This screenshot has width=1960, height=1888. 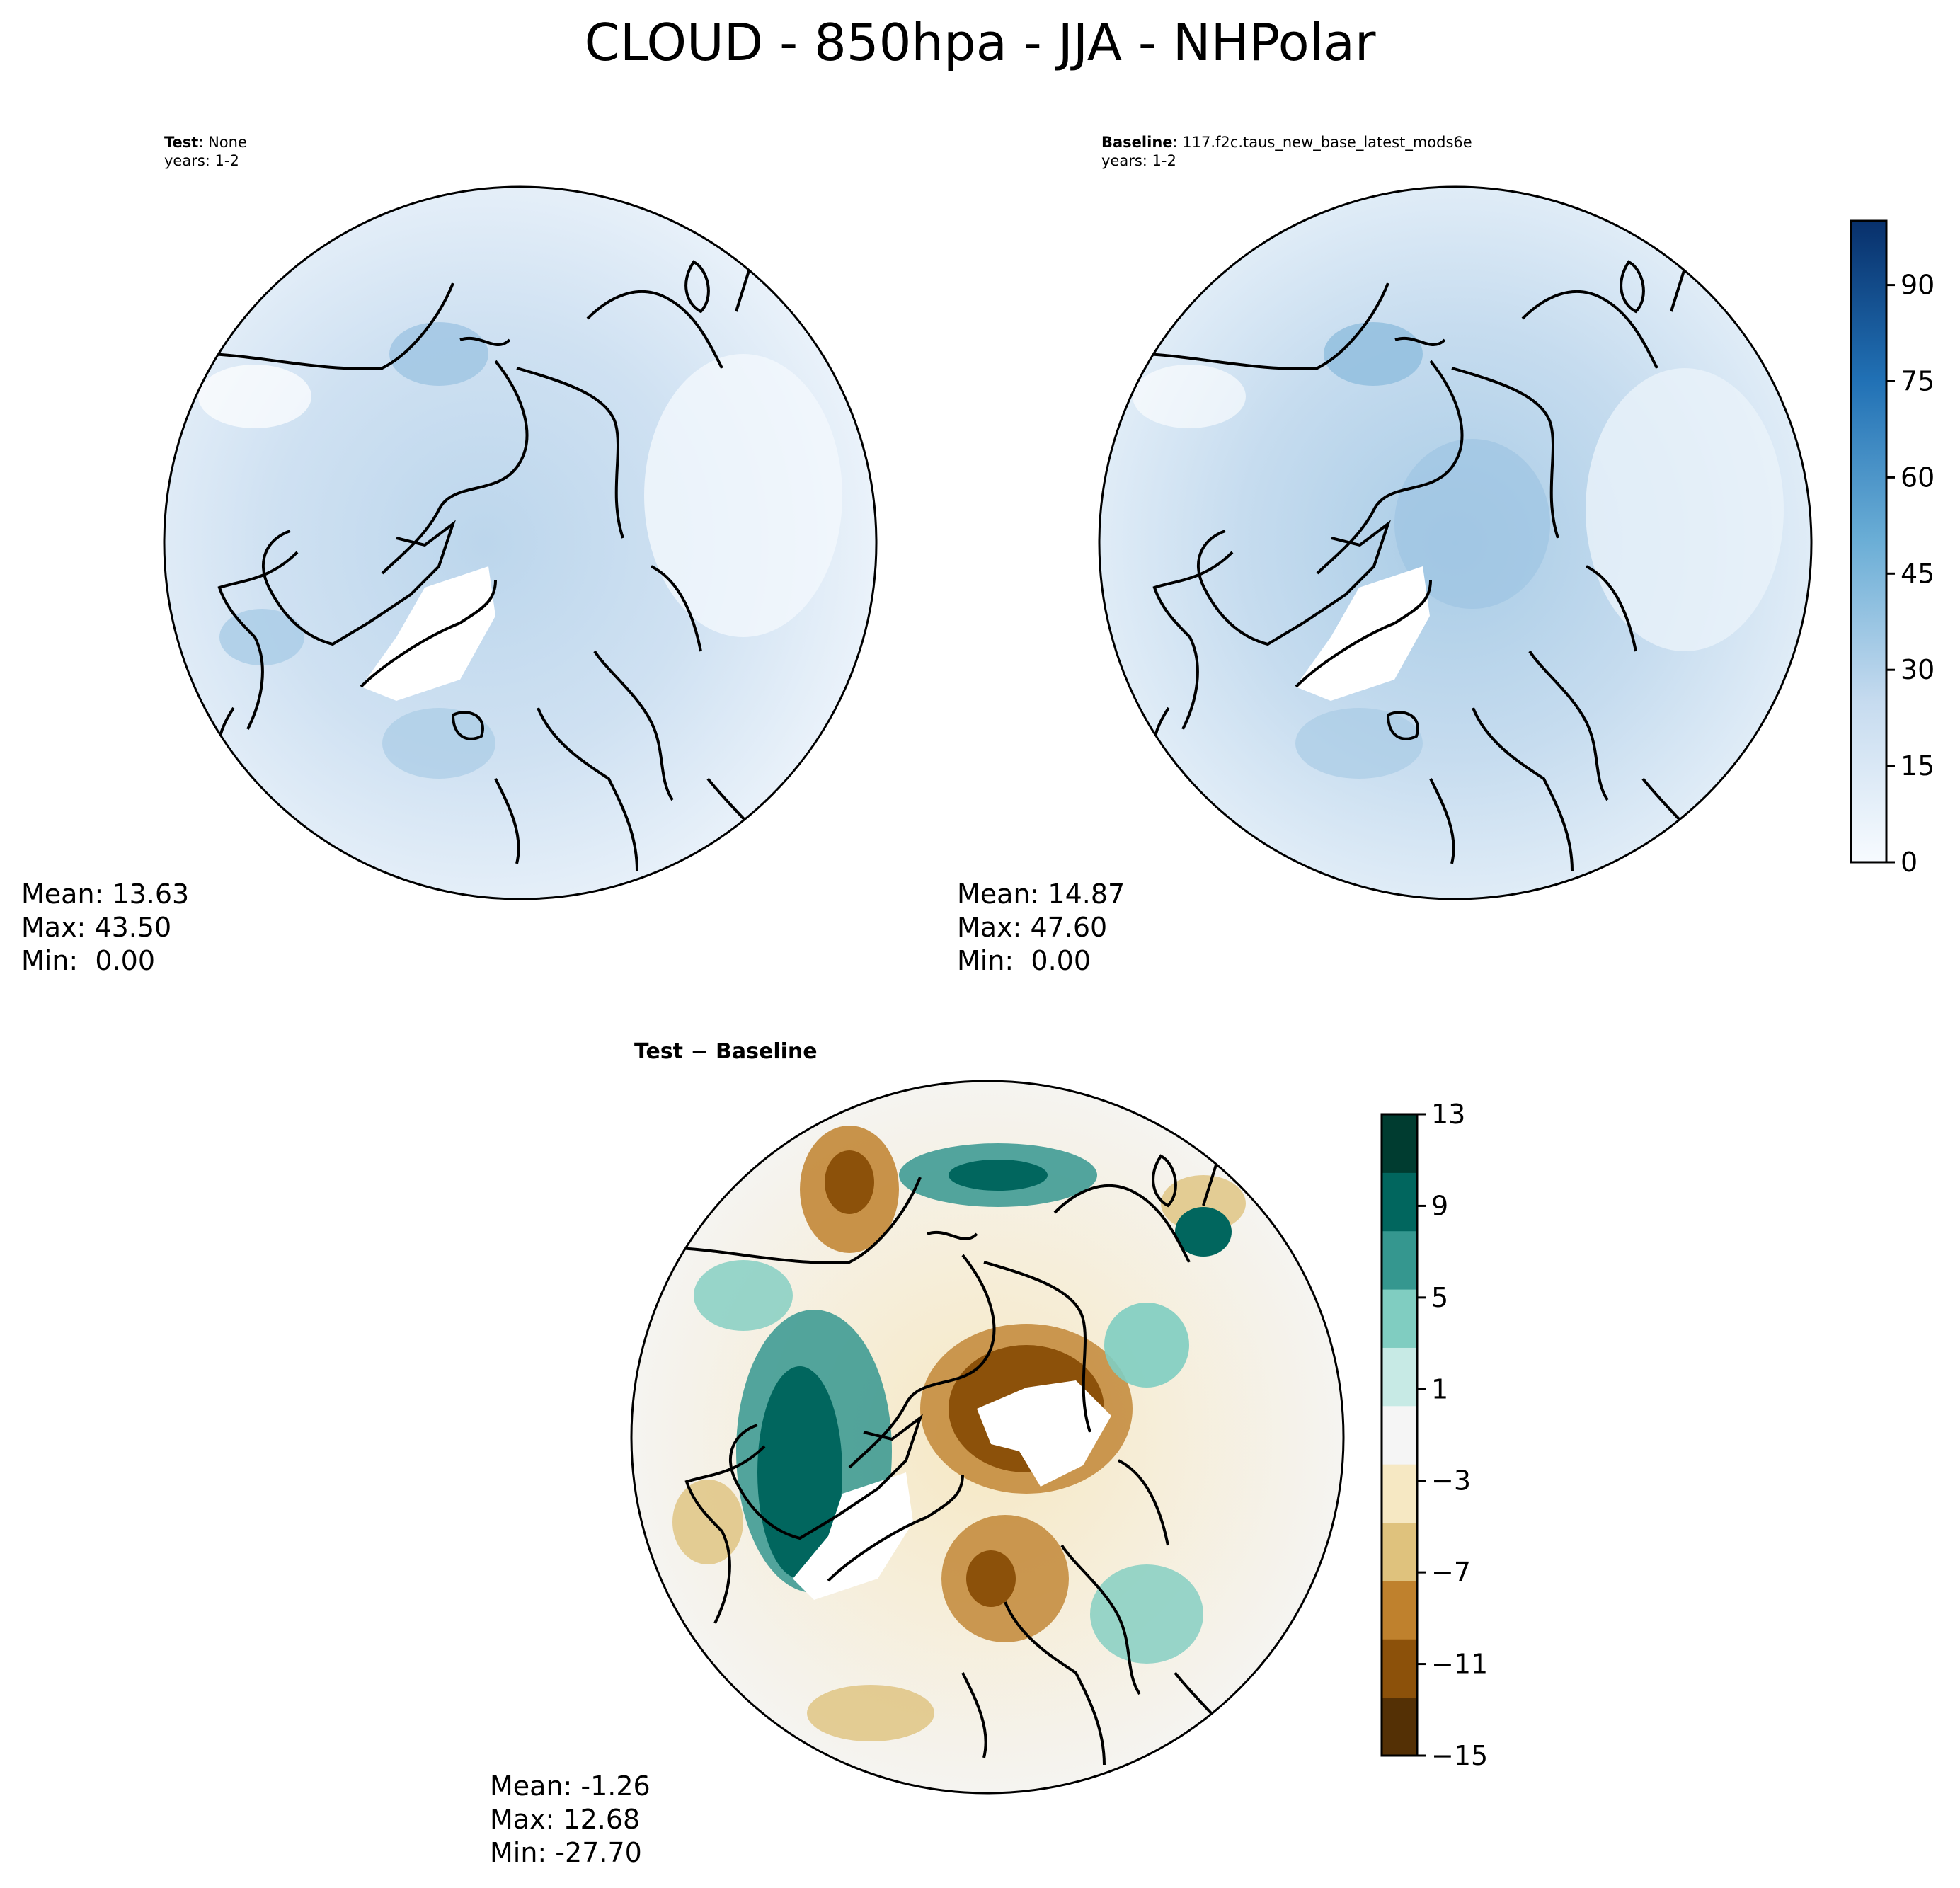 I want to click on test-name: : None, so click(x=222, y=142).